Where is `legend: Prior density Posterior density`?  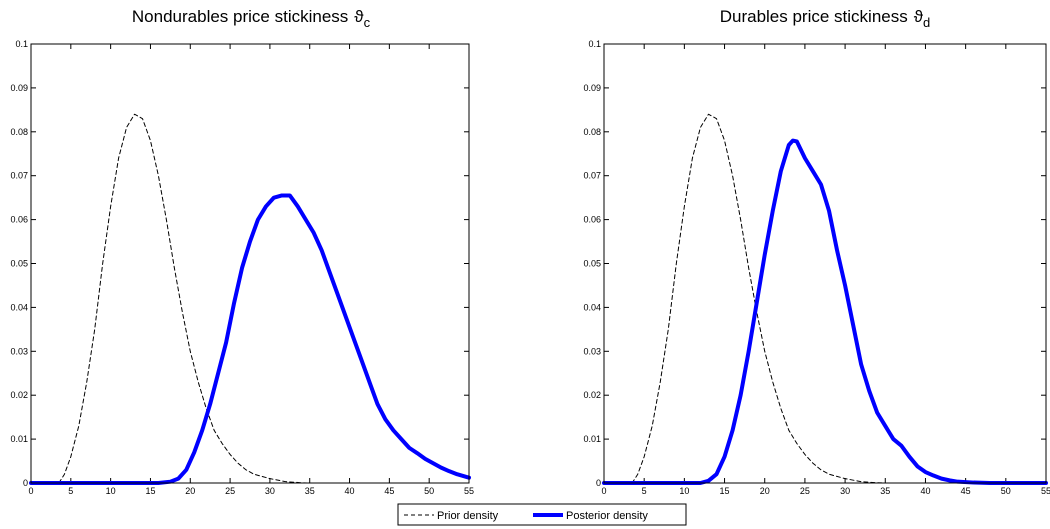 legend: Prior density Posterior density is located at coordinates (542, 514).